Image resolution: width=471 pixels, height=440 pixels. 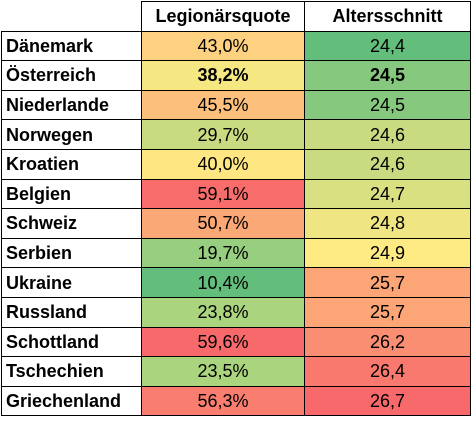 I want to click on table-row: Niederlande 45,5% 24,5, so click(x=236, y=105).